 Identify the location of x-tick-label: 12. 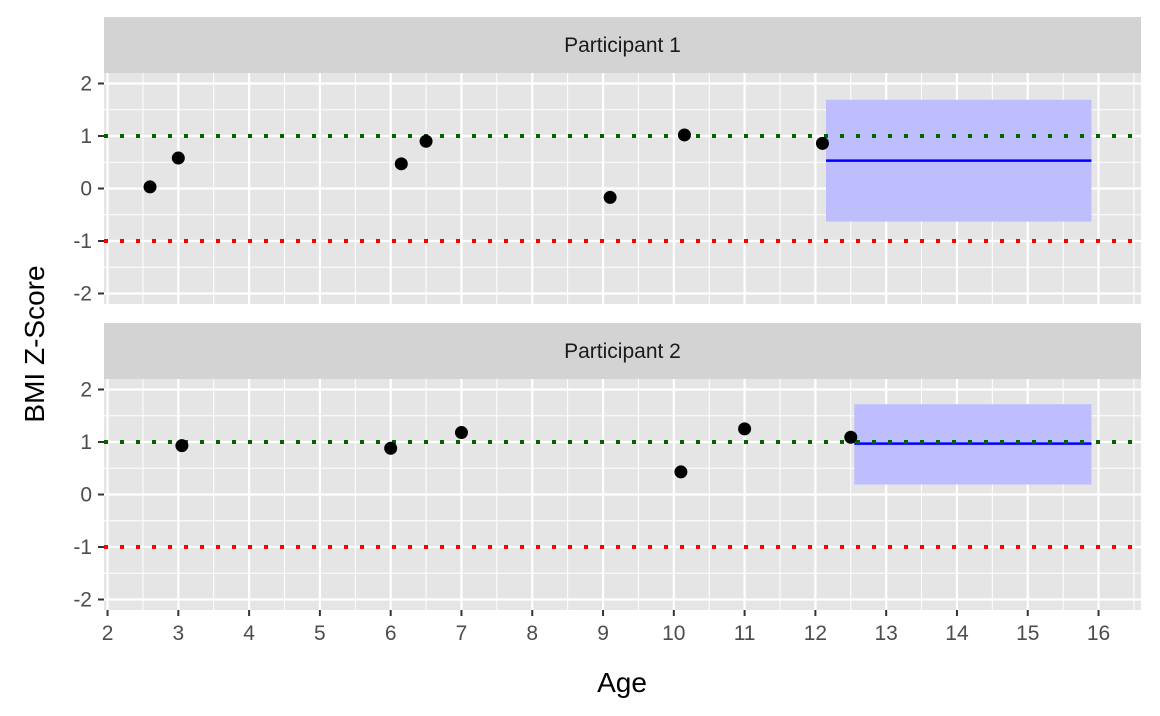
(815, 633).